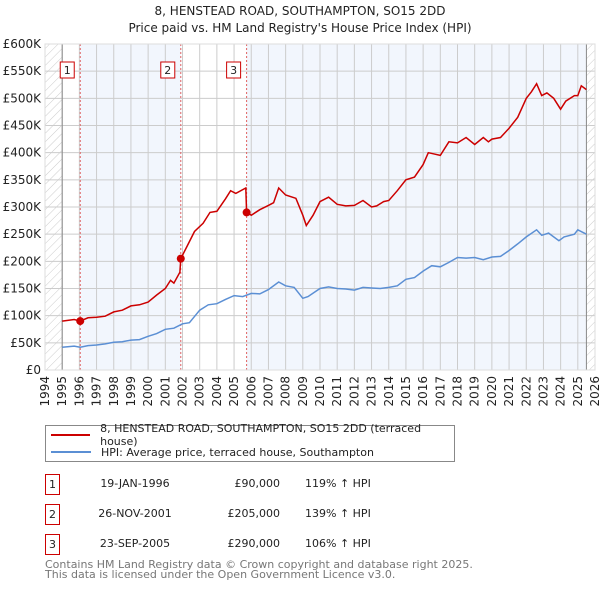  What do you see at coordinates (23, 126) in the screenshot?
I see `y-tick-label: £450K` at bounding box center [23, 126].